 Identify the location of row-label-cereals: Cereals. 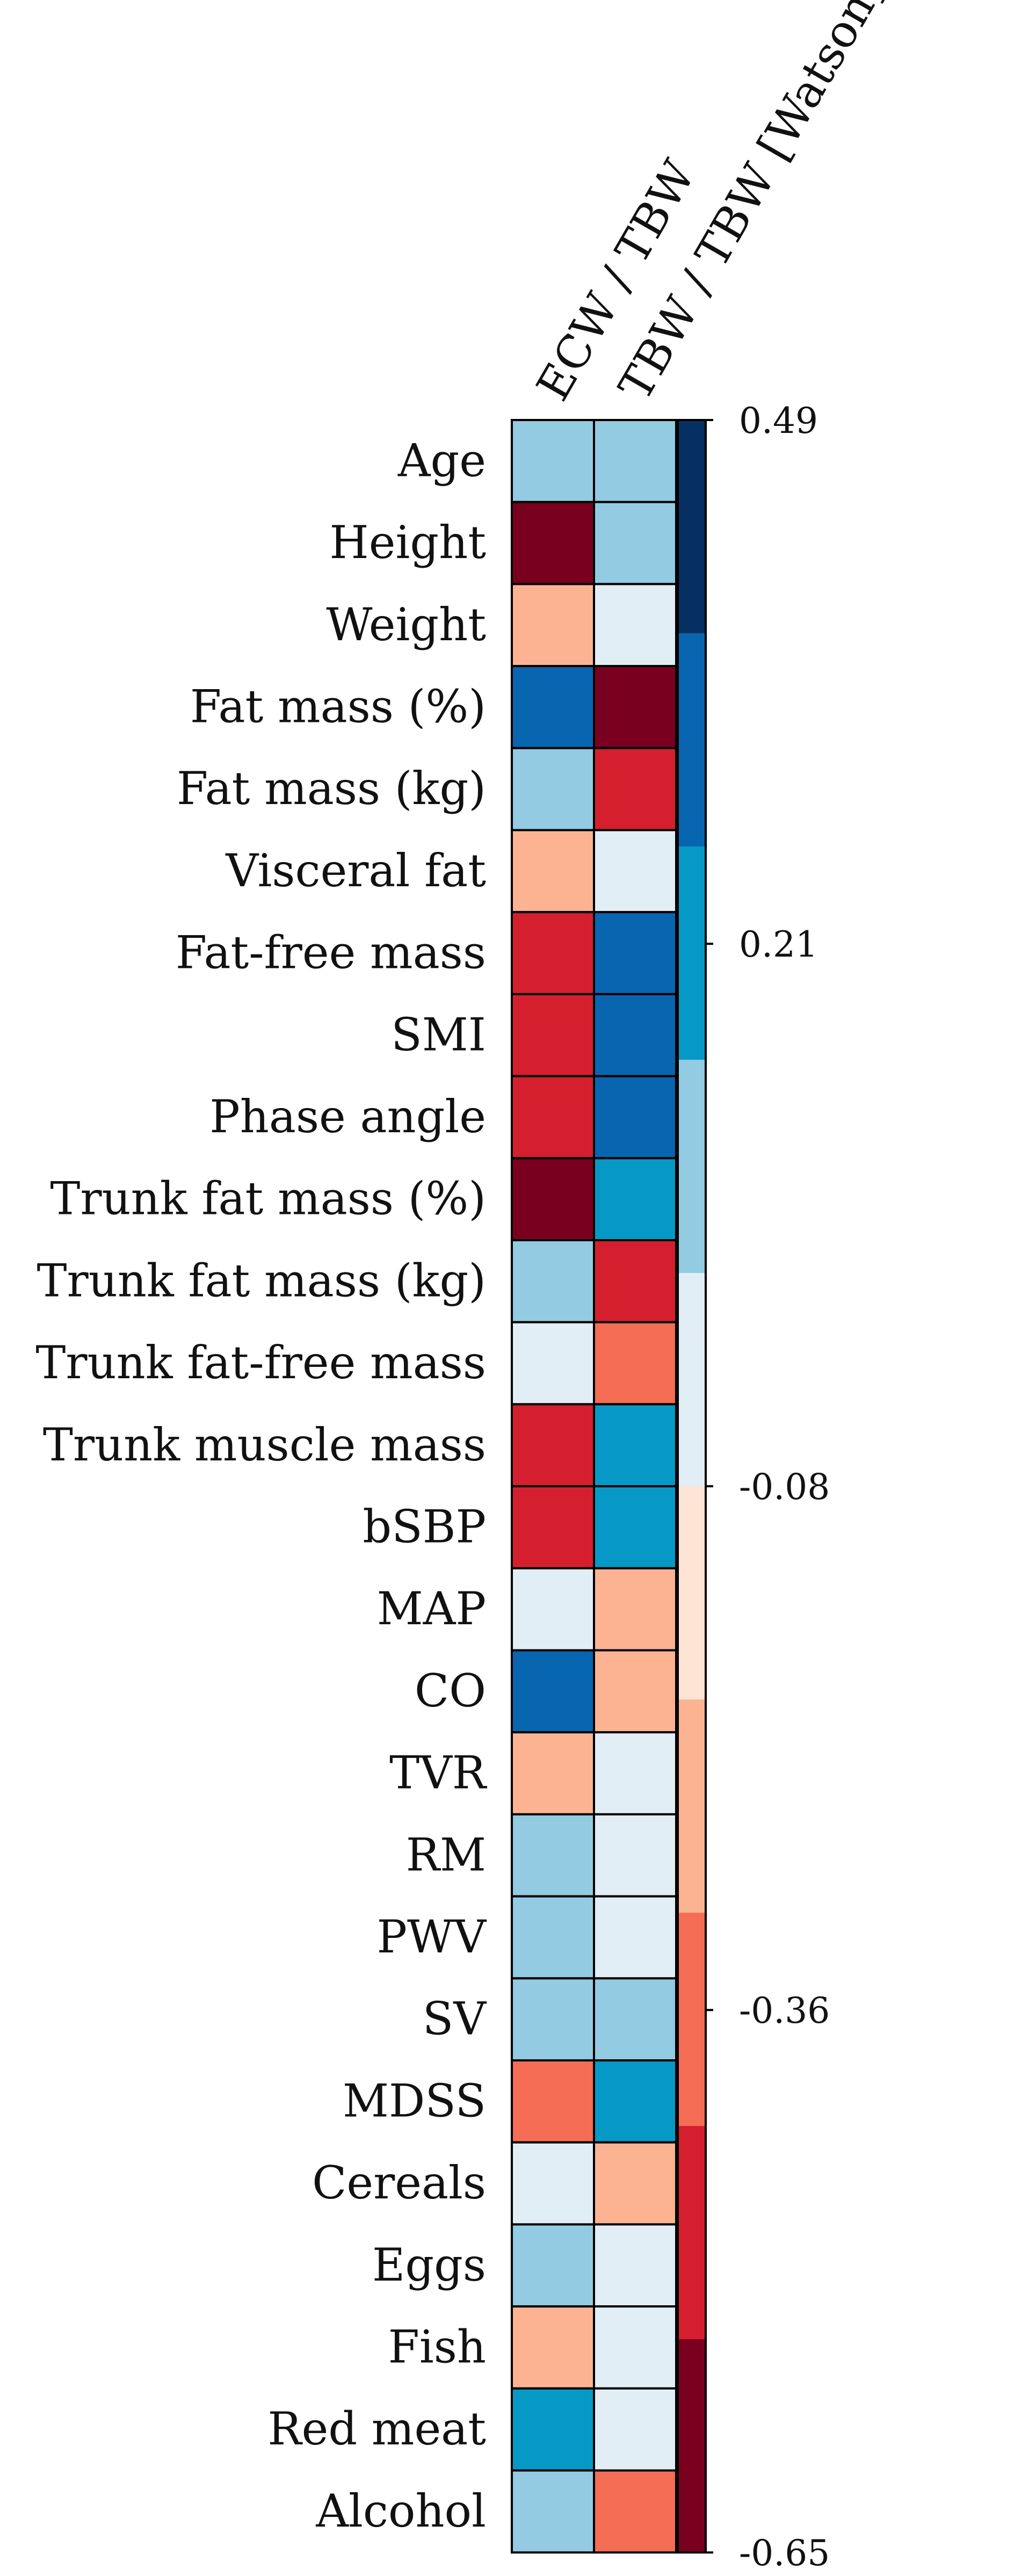
(399, 2183).